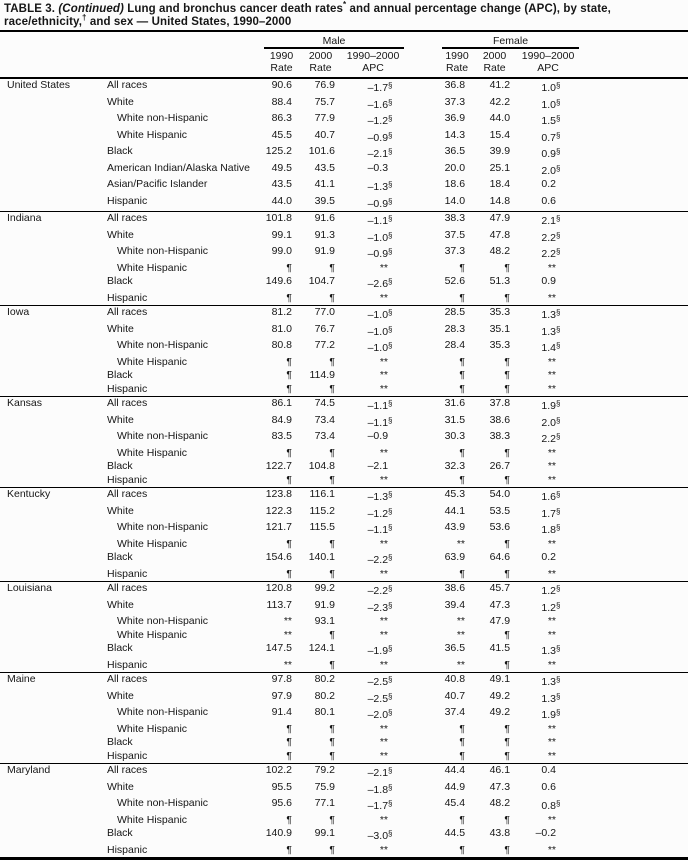  Describe the element at coordinates (378, 104) in the screenshot. I see `cell-value: –1.6` at that location.